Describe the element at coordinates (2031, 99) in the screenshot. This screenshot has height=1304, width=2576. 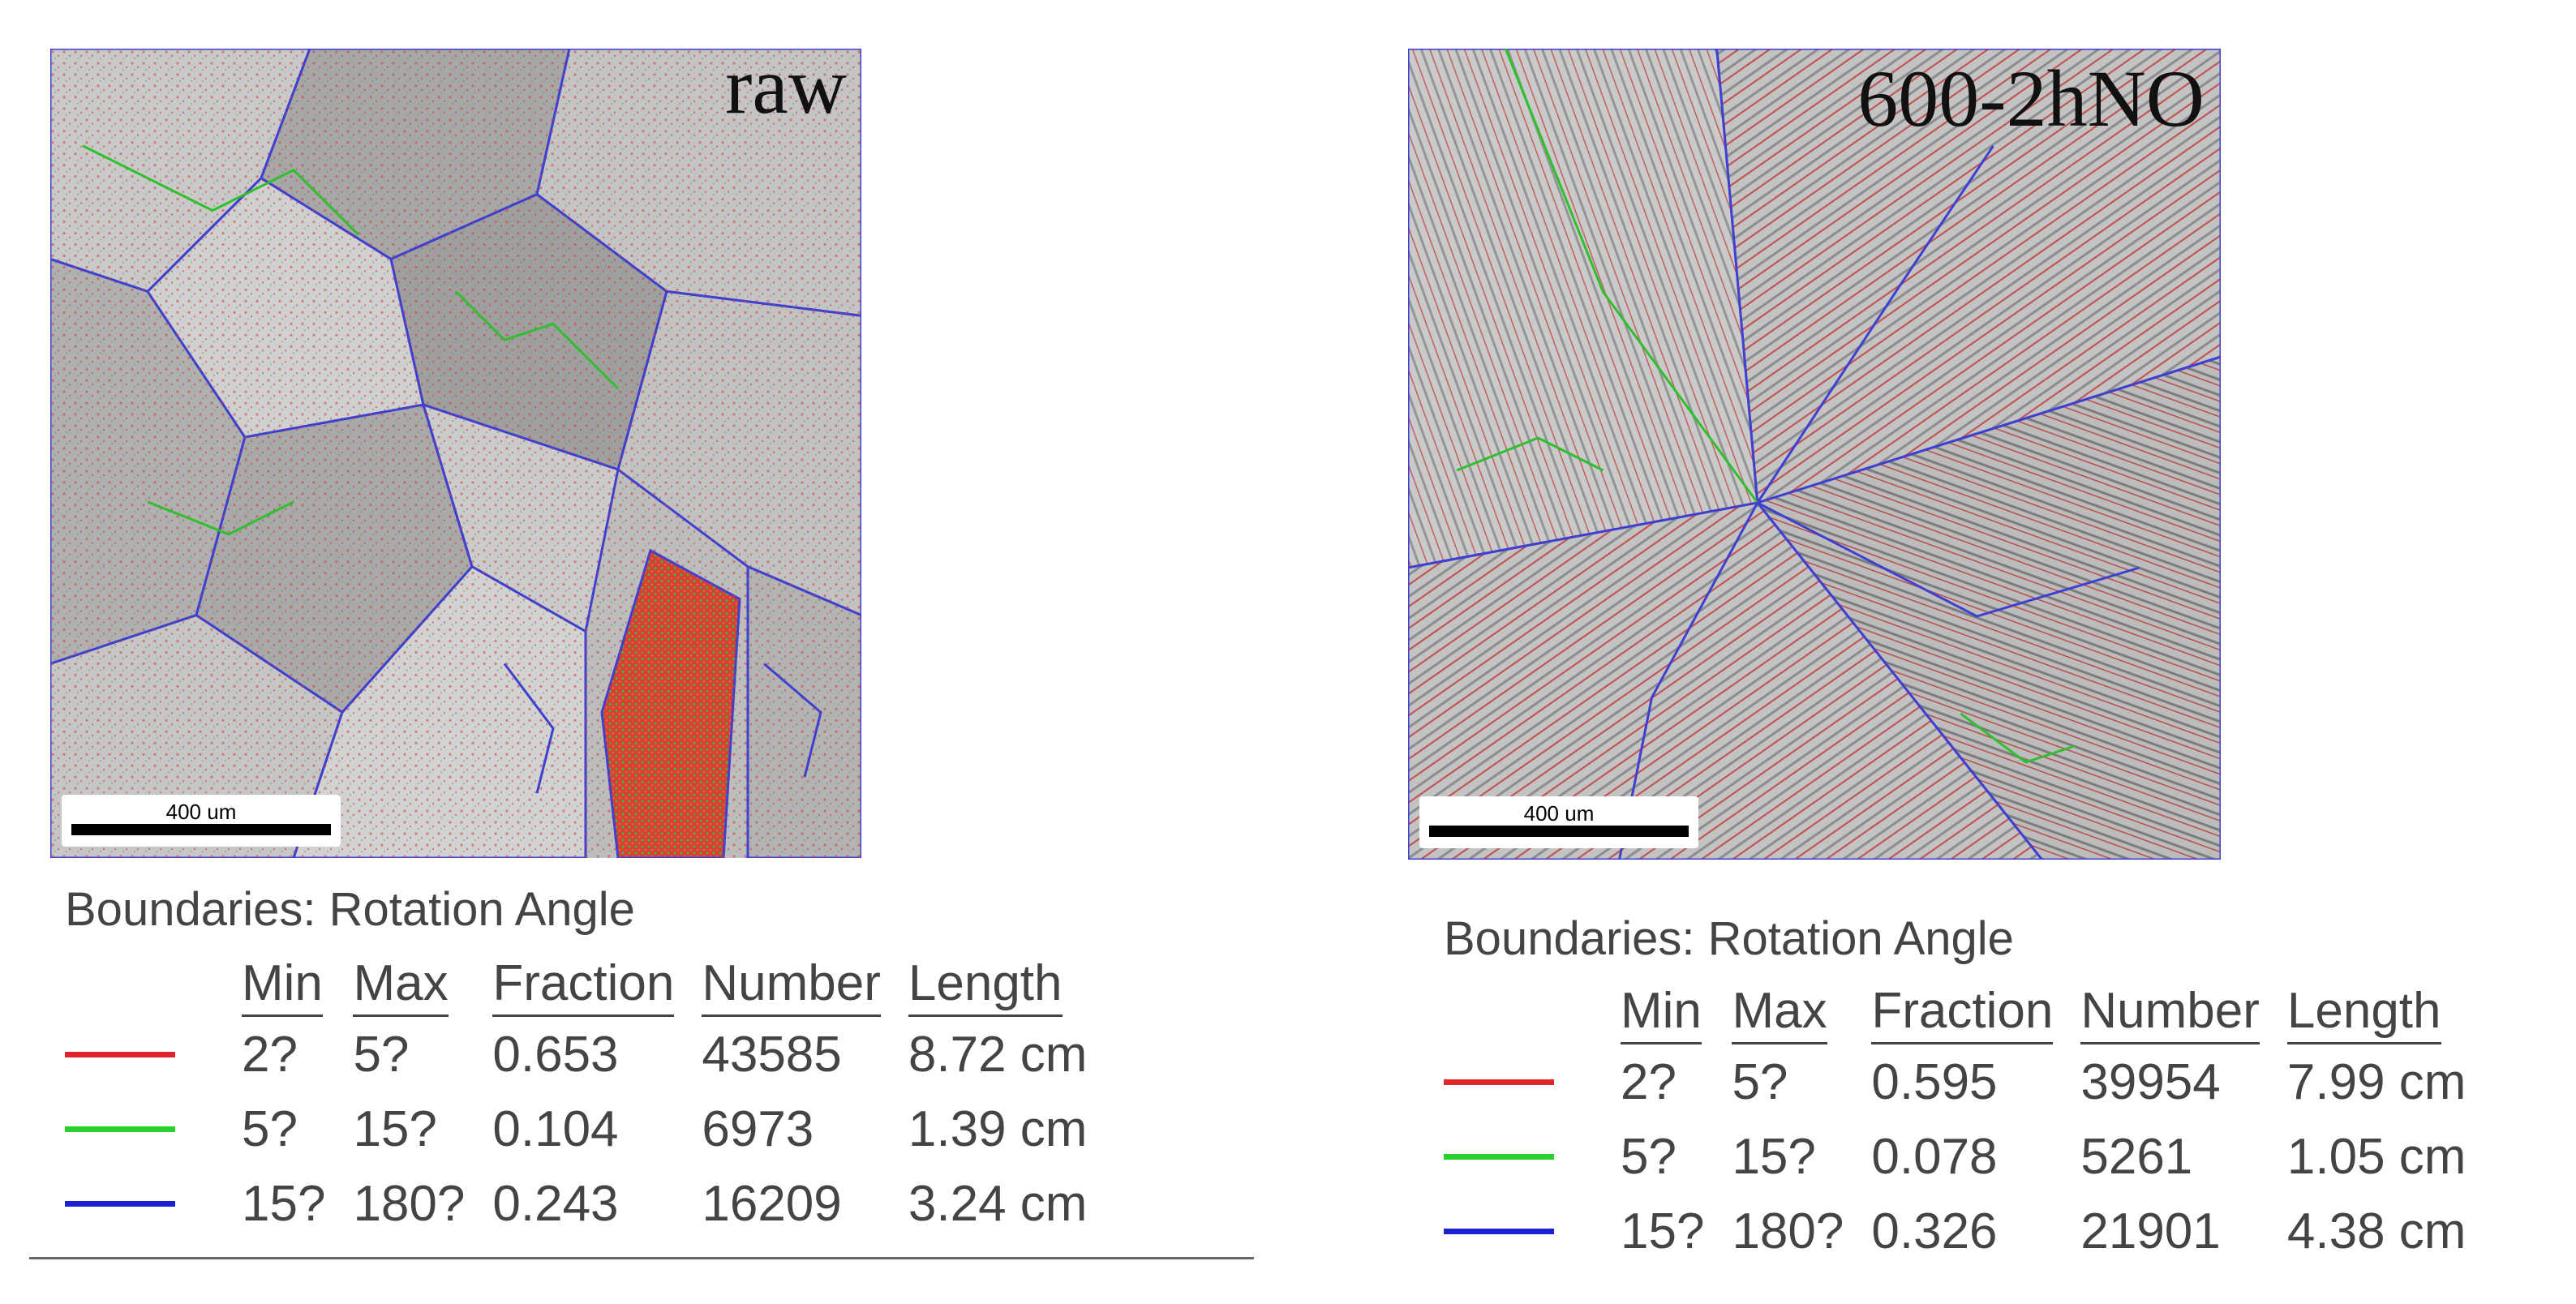
I see `right-map-label: 600-2hNO` at that location.